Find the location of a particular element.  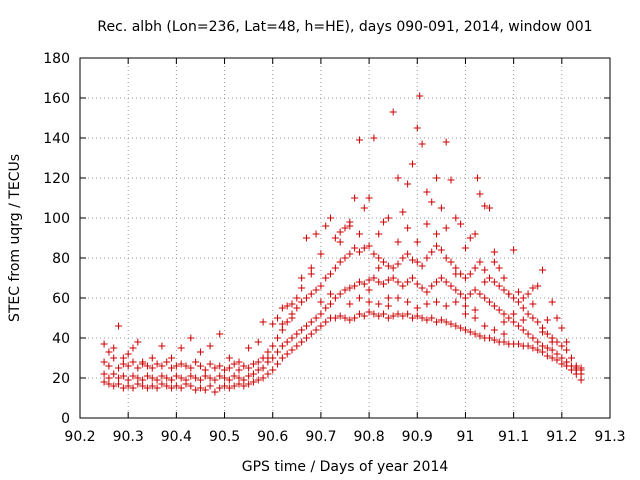

x-tick-label: 90.6 is located at coordinates (272, 437).